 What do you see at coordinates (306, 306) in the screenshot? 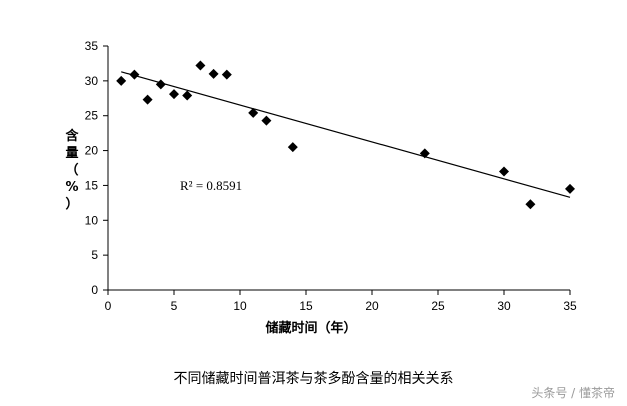
I see `x-tick-label: 15` at bounding box center [306, 306].